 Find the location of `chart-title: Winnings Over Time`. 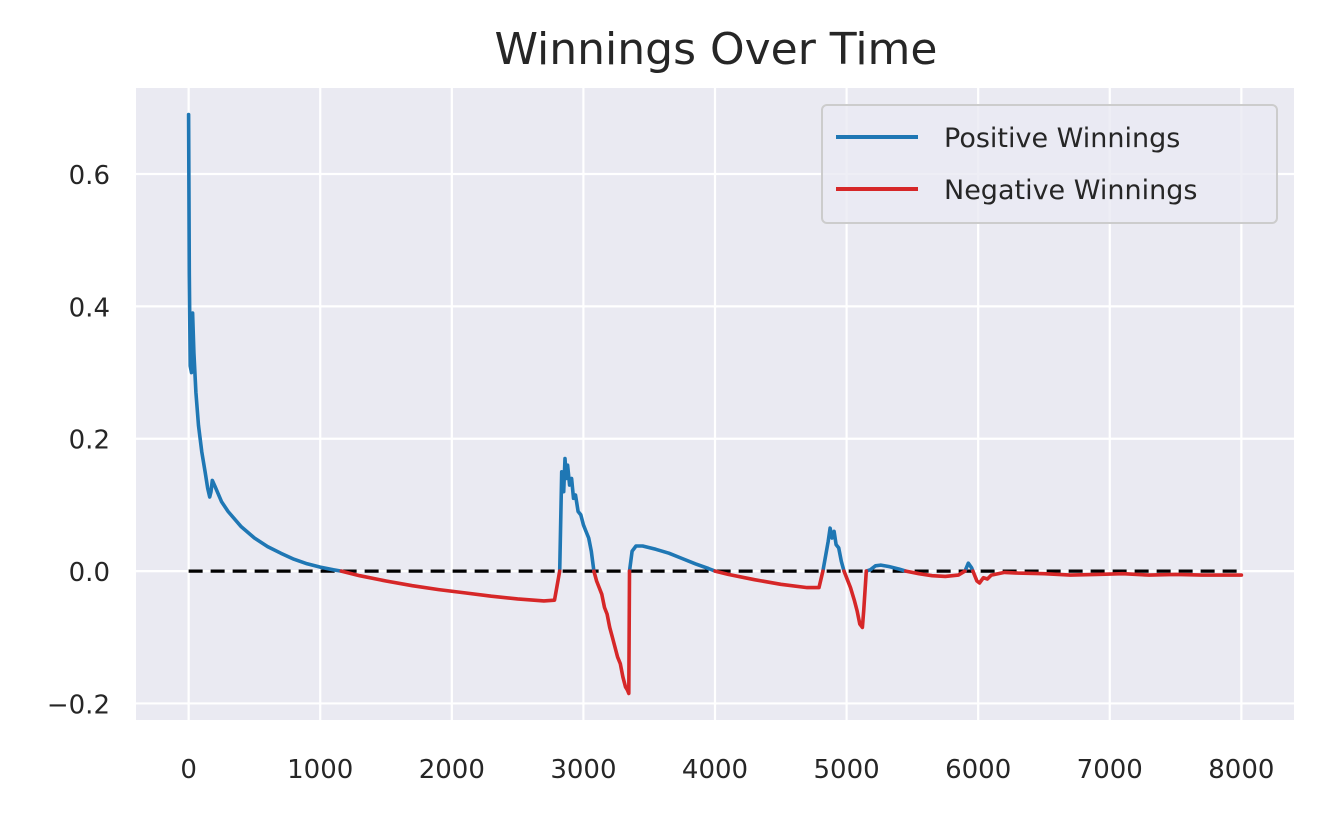

chart-title: Winnings Over Time is located at coordinates (716, 49).